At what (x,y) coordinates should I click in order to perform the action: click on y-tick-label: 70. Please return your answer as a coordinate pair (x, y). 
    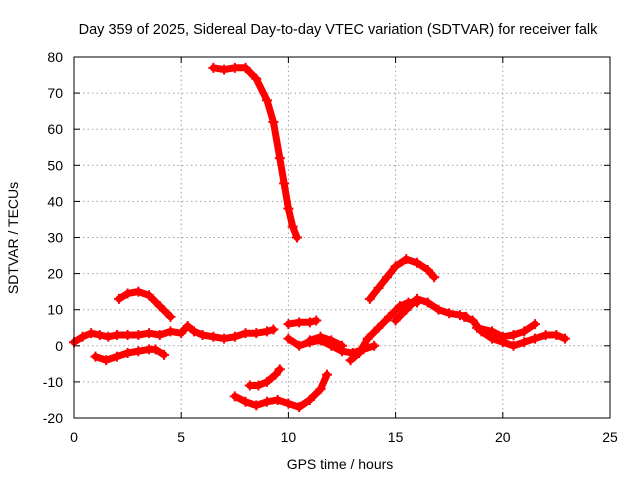
    Looking at the image, I should click on (55, 93).